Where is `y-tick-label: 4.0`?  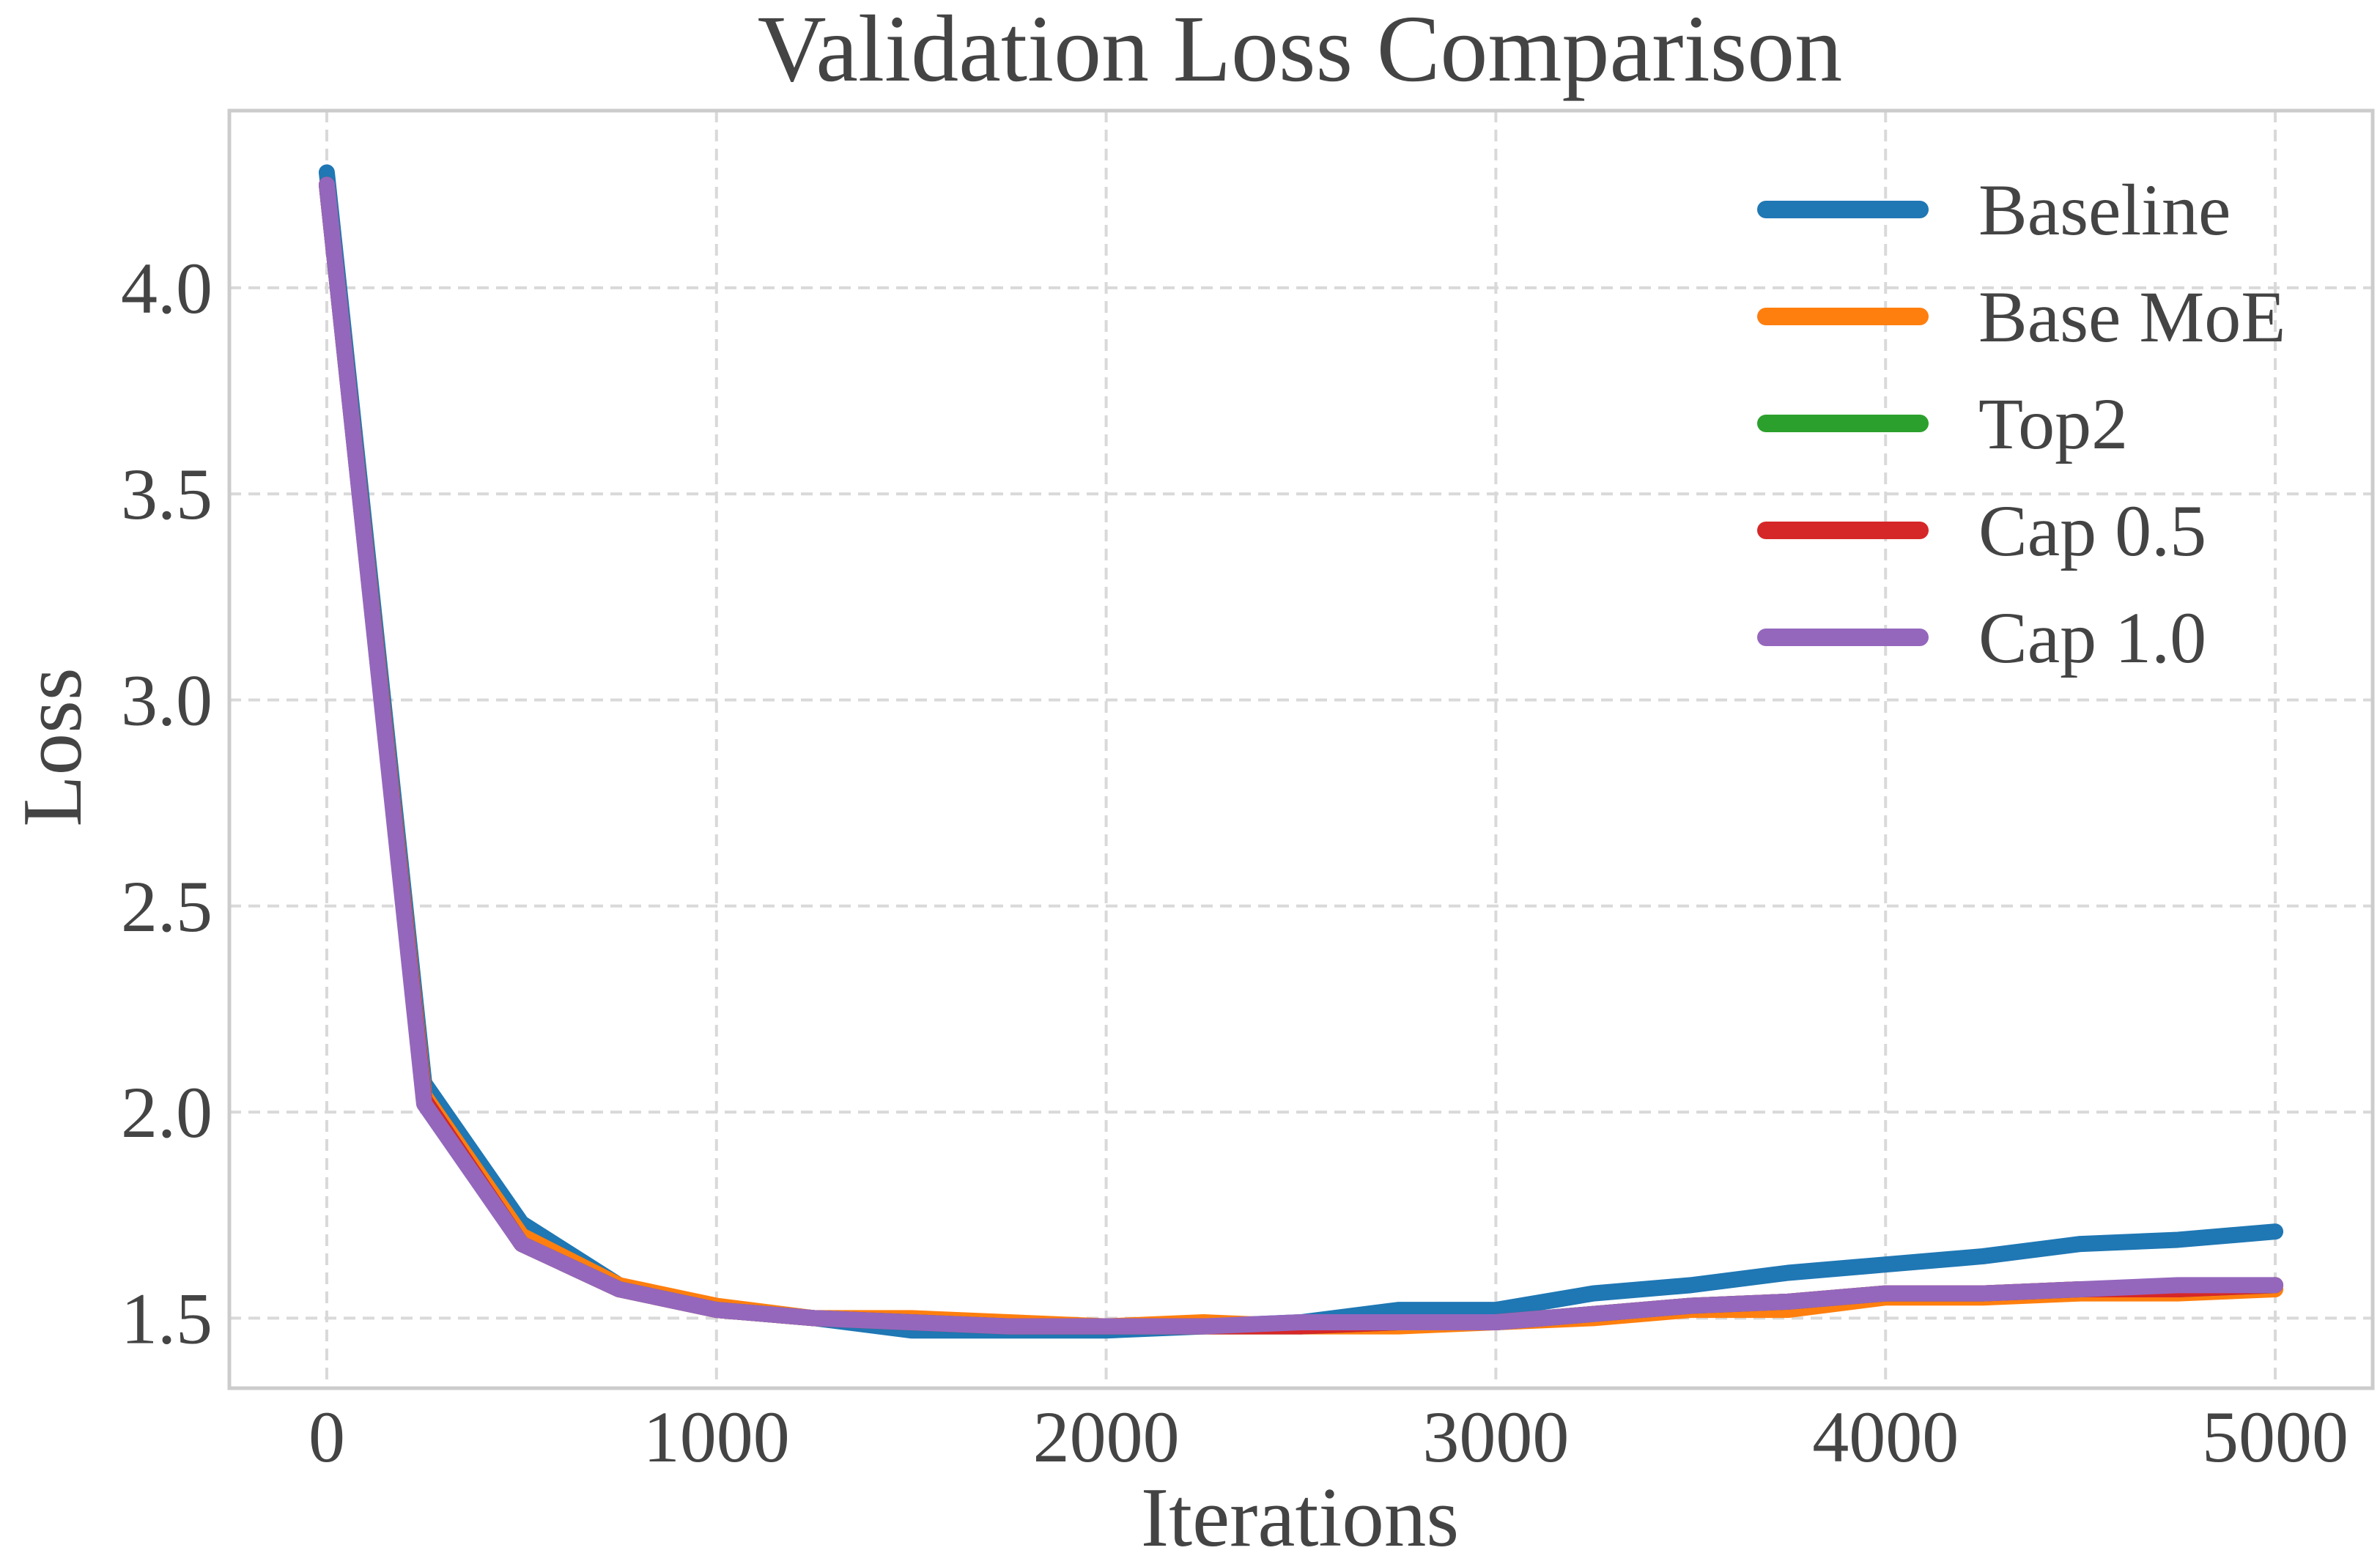
y-tick-label: 4.0 is located at coordinates (166, 288).